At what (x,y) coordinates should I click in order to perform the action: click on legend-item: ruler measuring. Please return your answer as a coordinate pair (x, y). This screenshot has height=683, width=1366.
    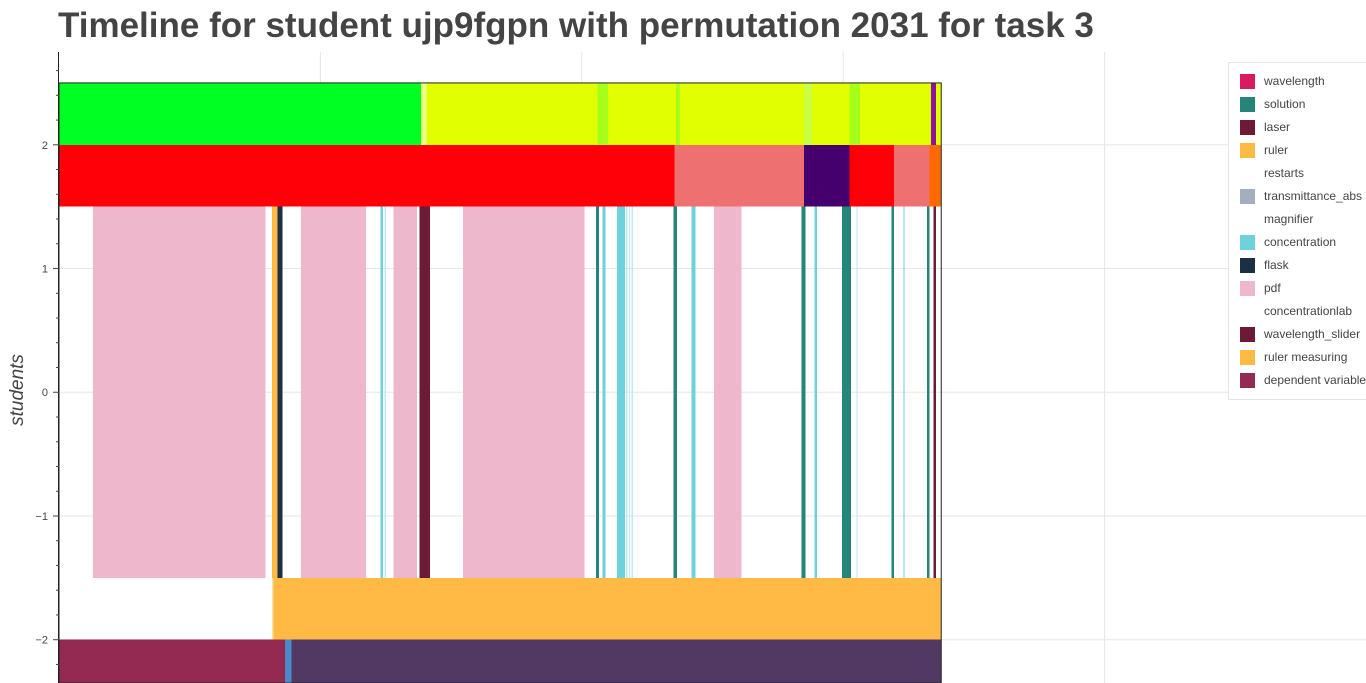
    Looking at the image, I should click on (1293, 357).